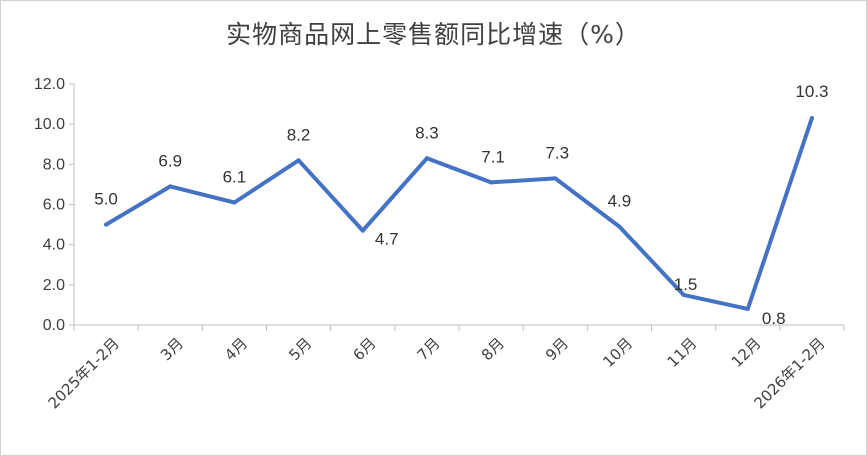  I want to click on y-tick-label: 12.0, so click(49, 84).